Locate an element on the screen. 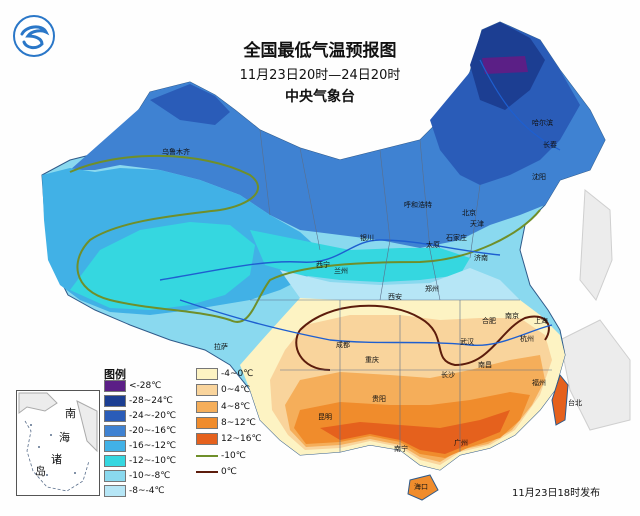 The image size is (640, 516). legend-item: -12~-10℃ is located at coordinates (140, 461).